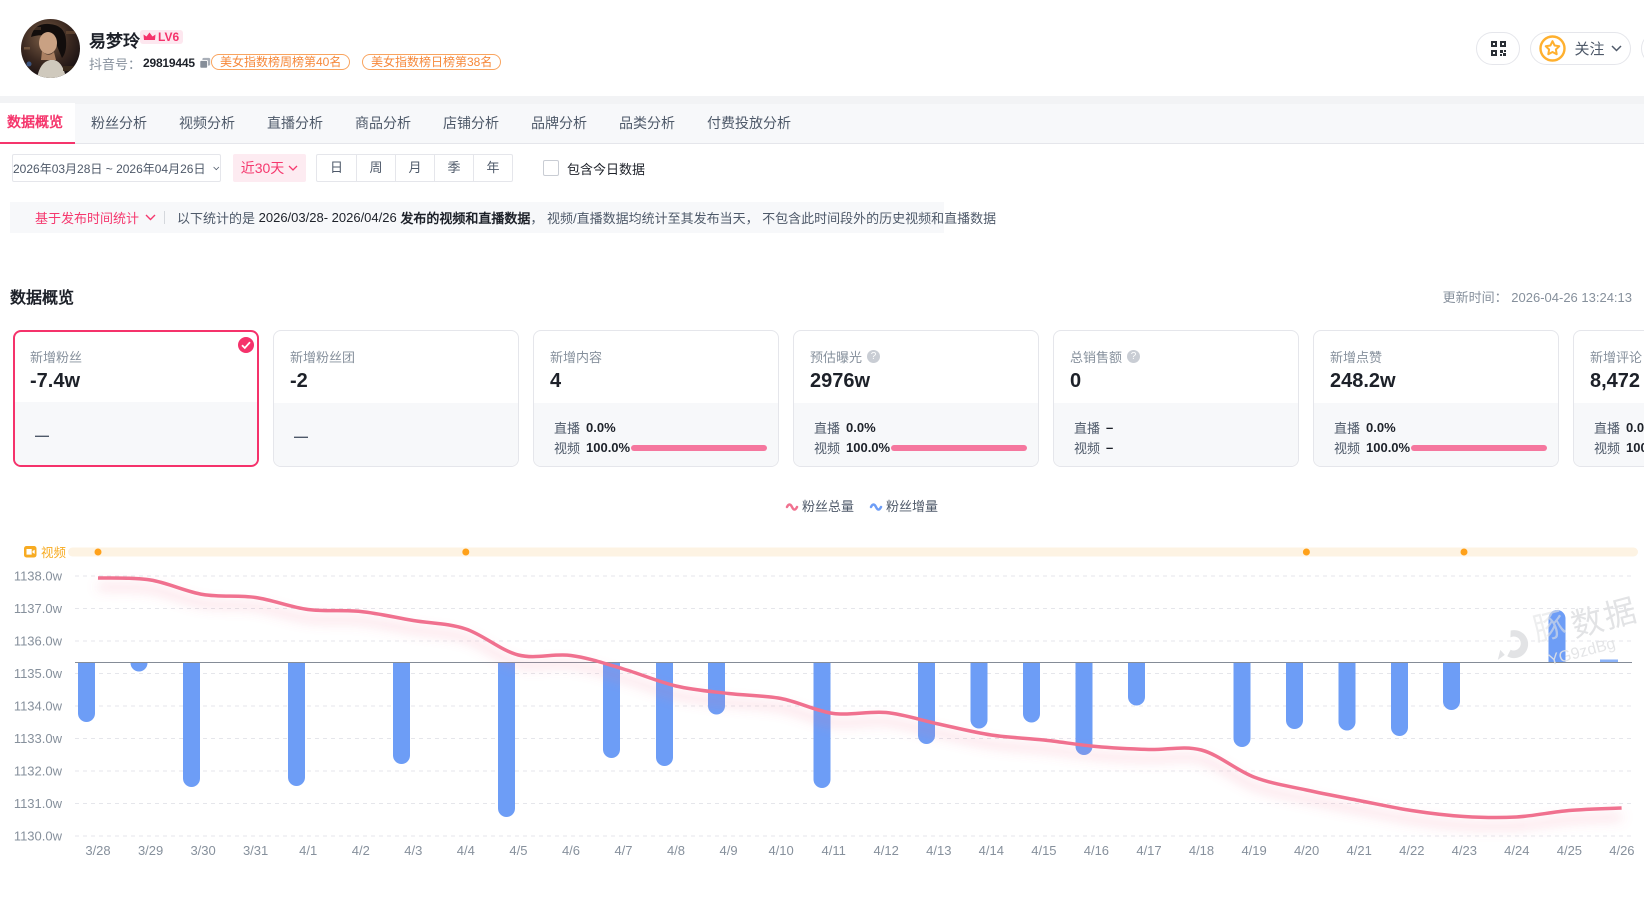 The height and width of the screenshot is (915, 1644). Describe the element at coordinates (938, 850) in the screenshot. I see `svg-text: 4/13` at that location.